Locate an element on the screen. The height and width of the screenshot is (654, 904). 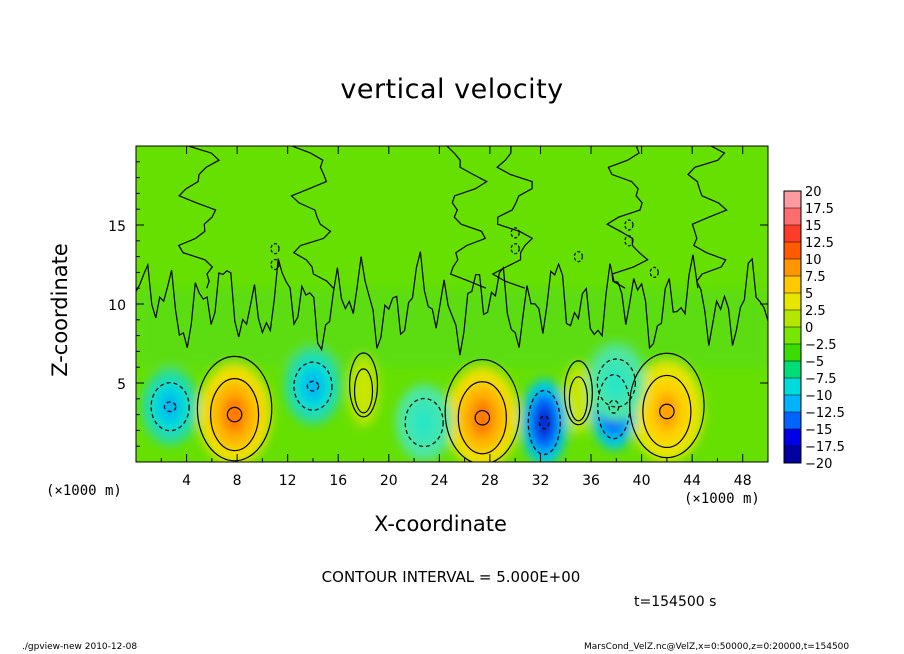
colorbar-label: −7.5 is located at coordinates (821, 379).